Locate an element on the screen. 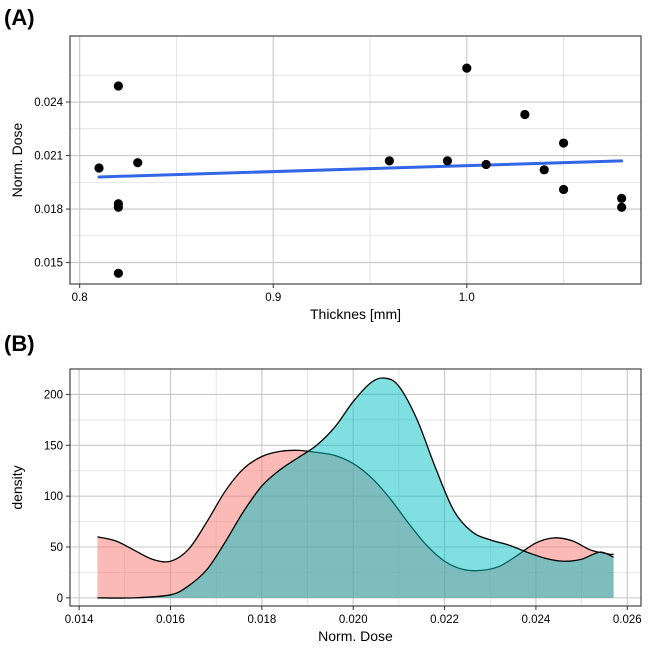 The height and width of the screenshot is (651, 649). x-tick-label: 0.014 is located at coordinates (79, 620).